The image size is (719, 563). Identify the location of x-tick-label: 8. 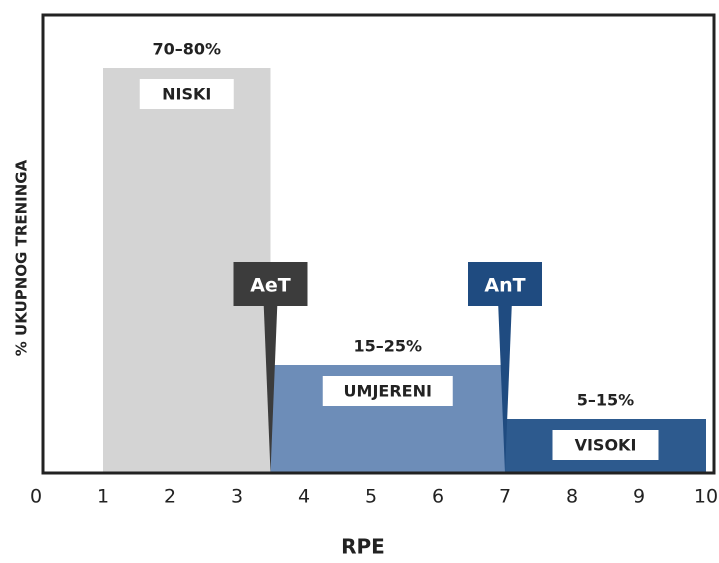
(572, 497).